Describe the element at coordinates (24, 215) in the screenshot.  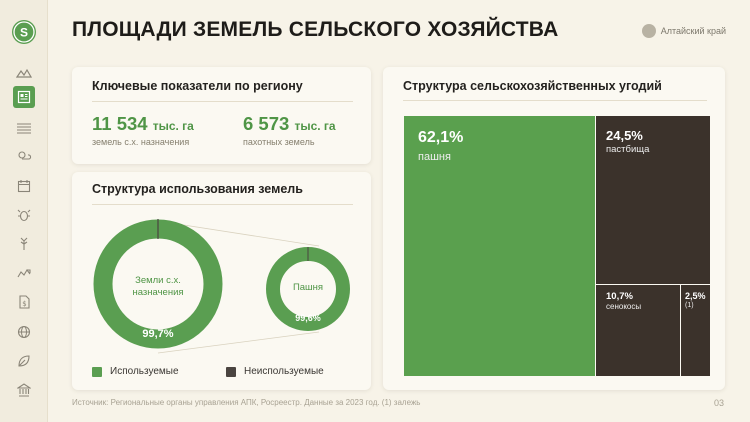
I see `pest-icon` at that location.